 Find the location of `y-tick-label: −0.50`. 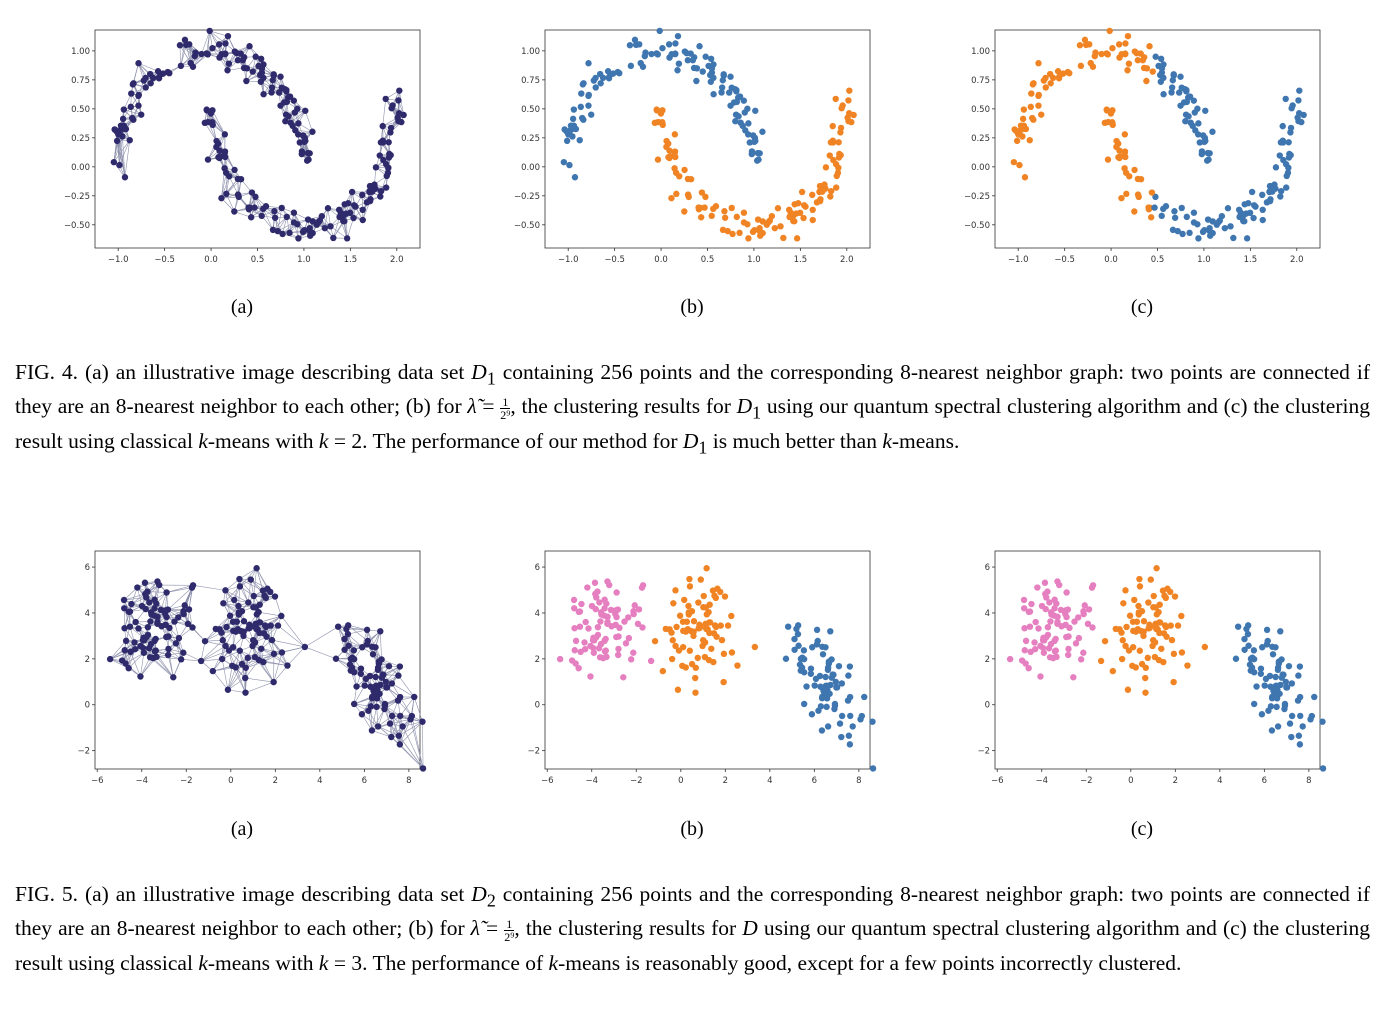

y-tick-label: −0.50 is located at coordinates (77, 226).